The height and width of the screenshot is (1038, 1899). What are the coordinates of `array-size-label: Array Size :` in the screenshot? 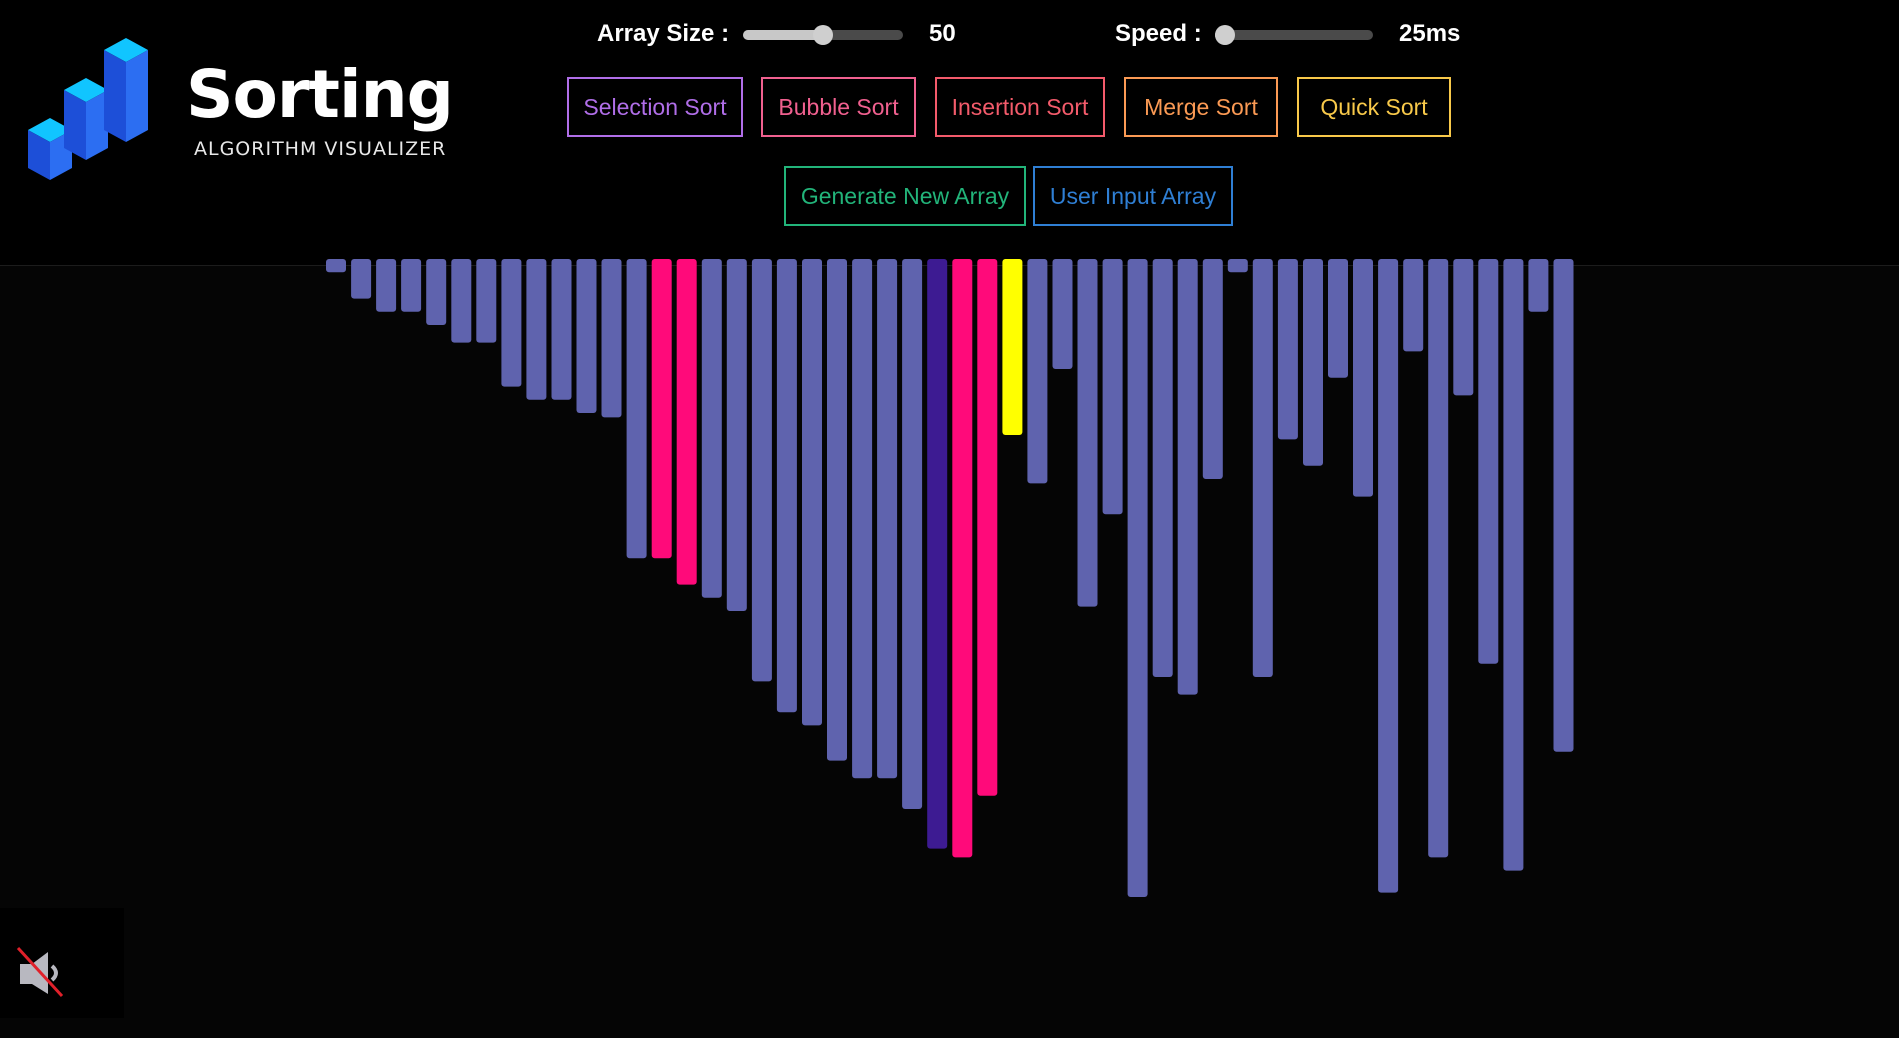 It's located at (663, 33).